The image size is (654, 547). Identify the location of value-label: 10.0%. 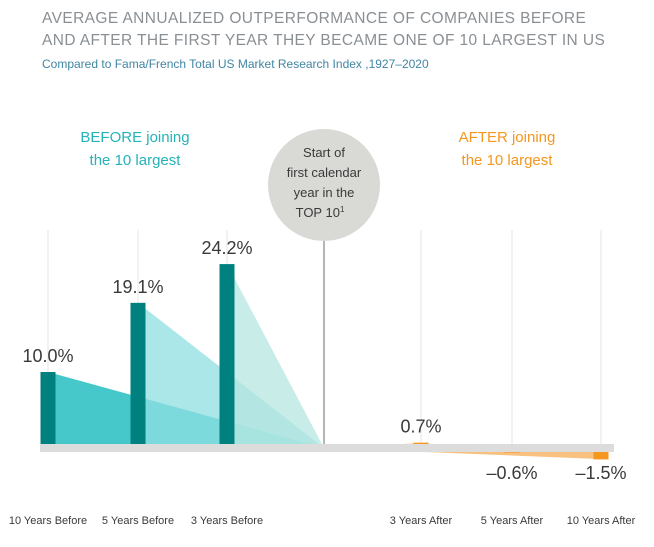
(47, 356).